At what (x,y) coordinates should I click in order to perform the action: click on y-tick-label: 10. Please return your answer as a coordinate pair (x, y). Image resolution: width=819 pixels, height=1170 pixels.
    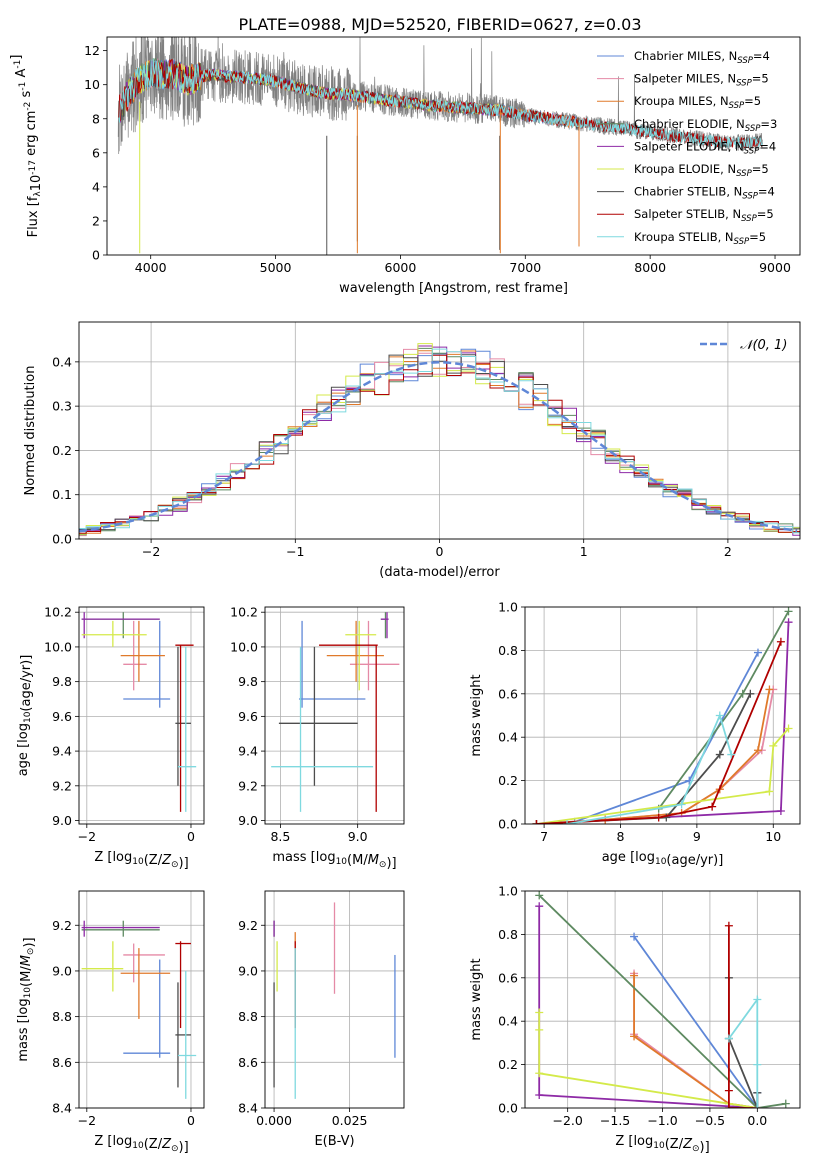
    Looking at the image, I should click on (92, 84).